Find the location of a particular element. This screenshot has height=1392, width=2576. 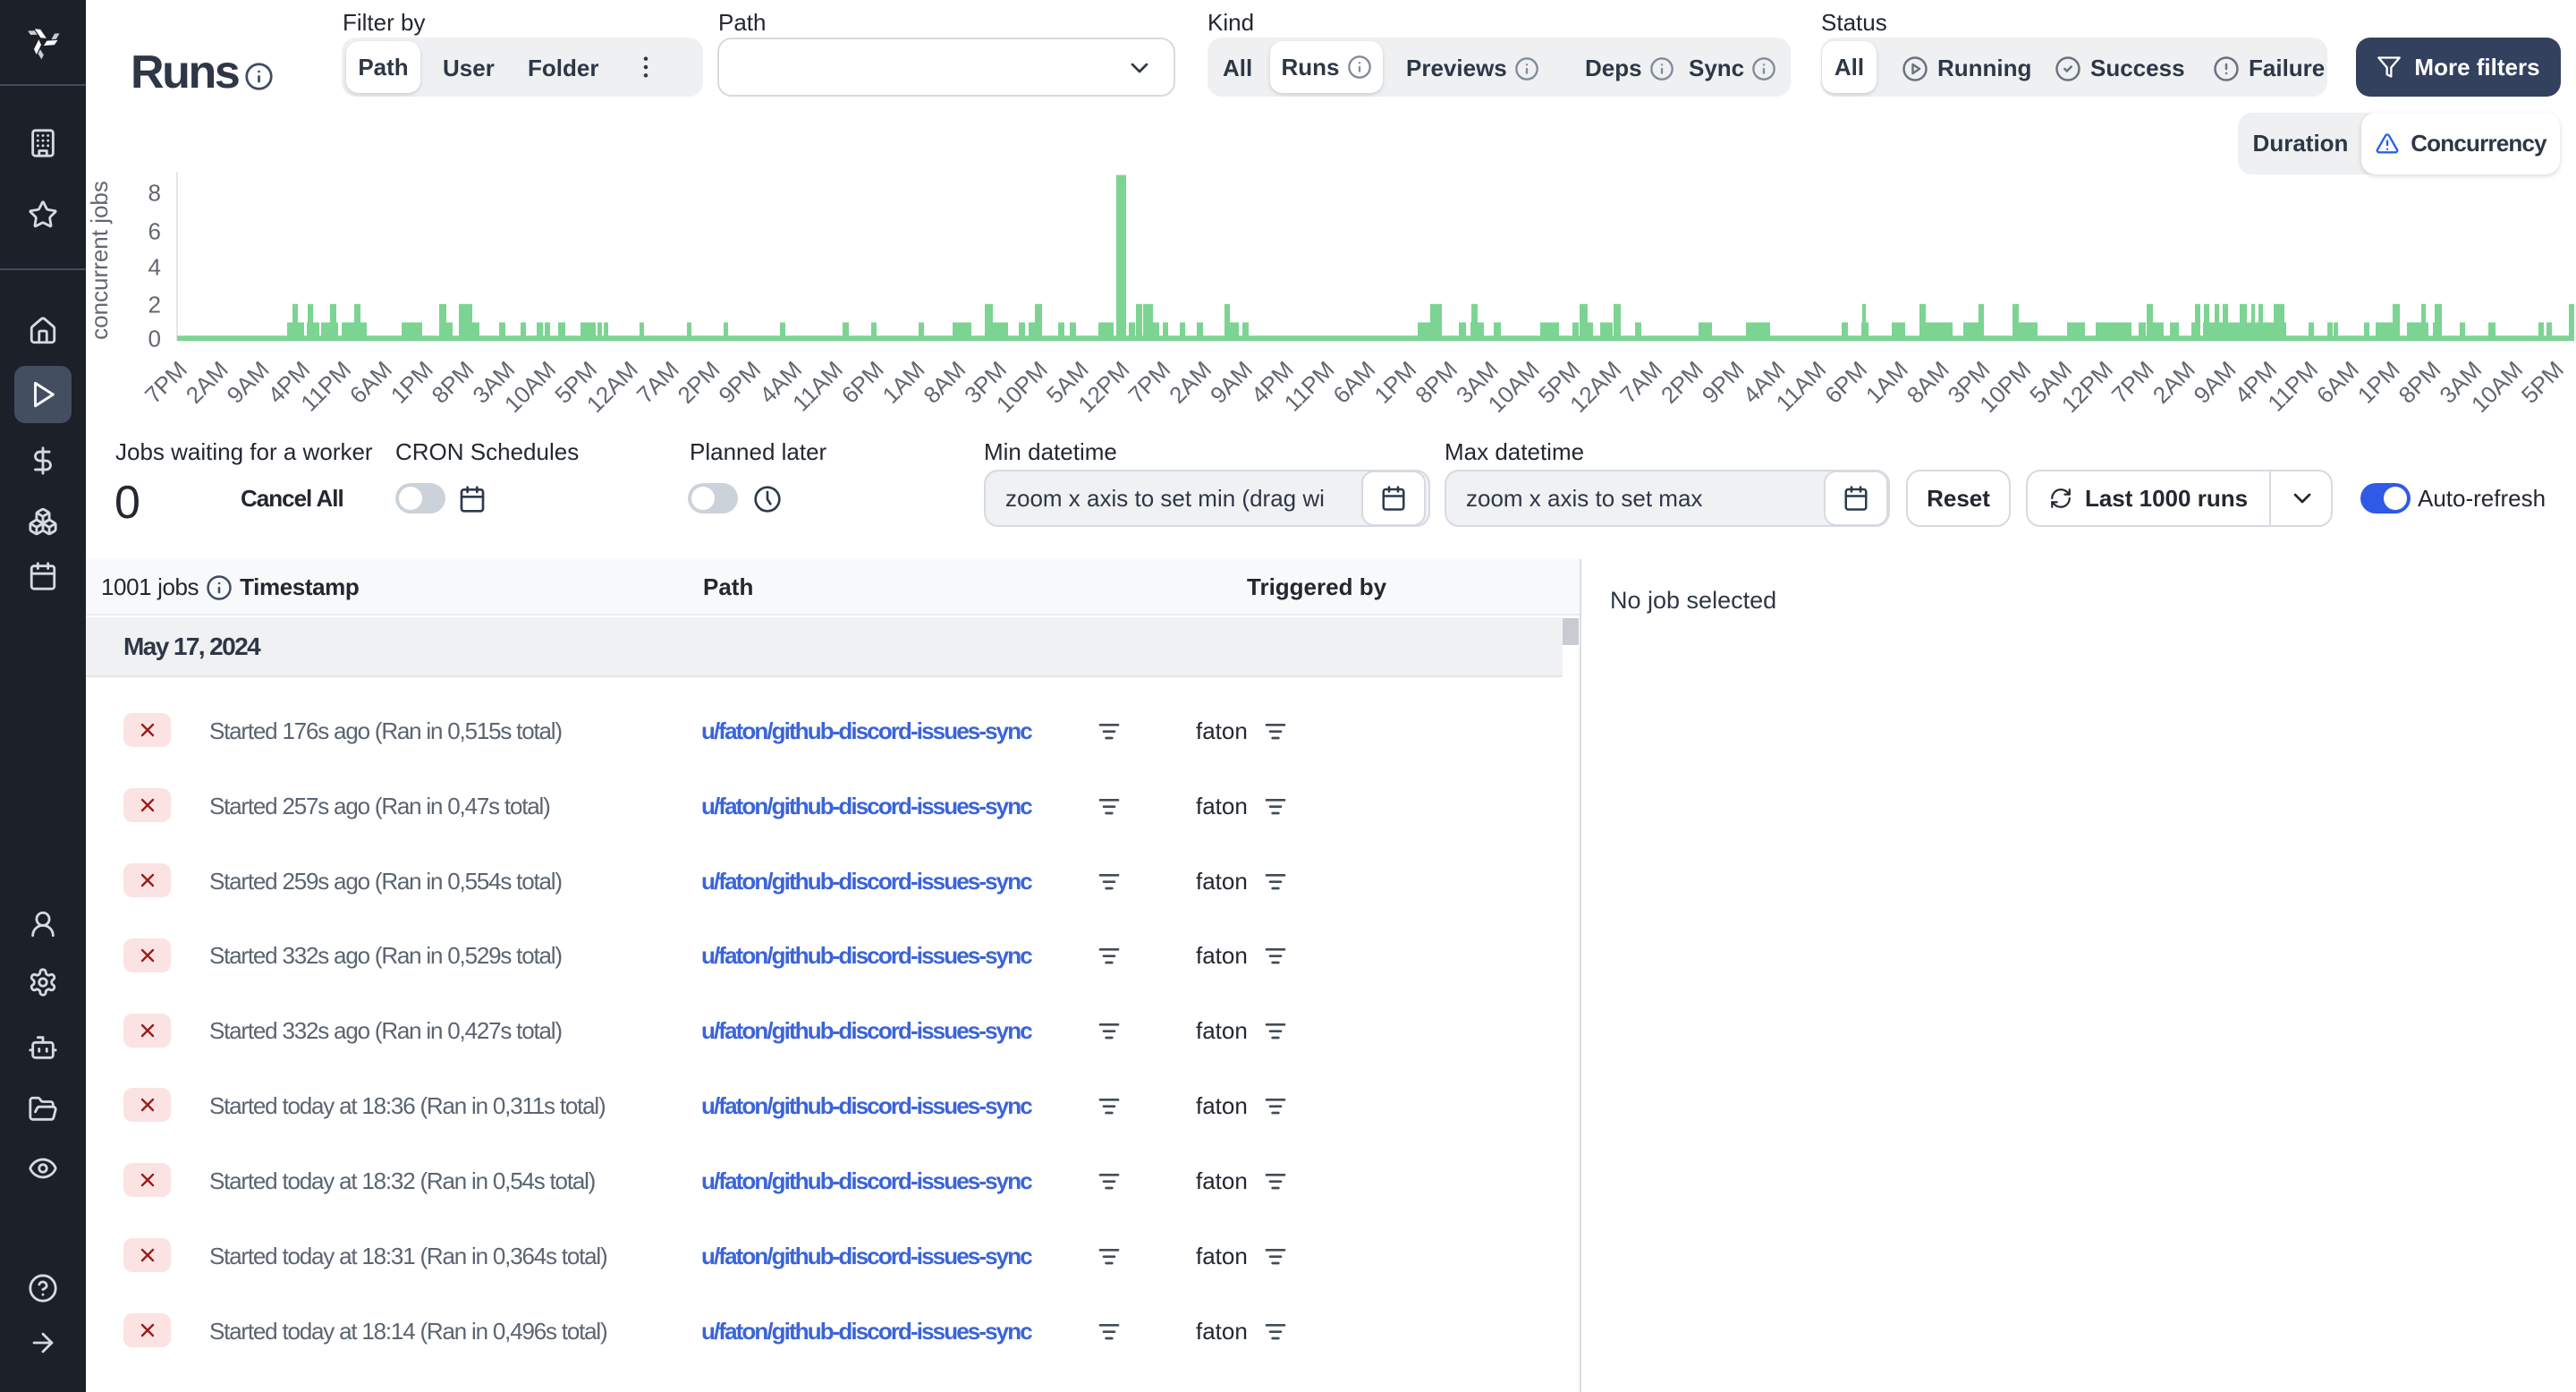

svg-text: 5PM is located at coordinates (2542, 382).